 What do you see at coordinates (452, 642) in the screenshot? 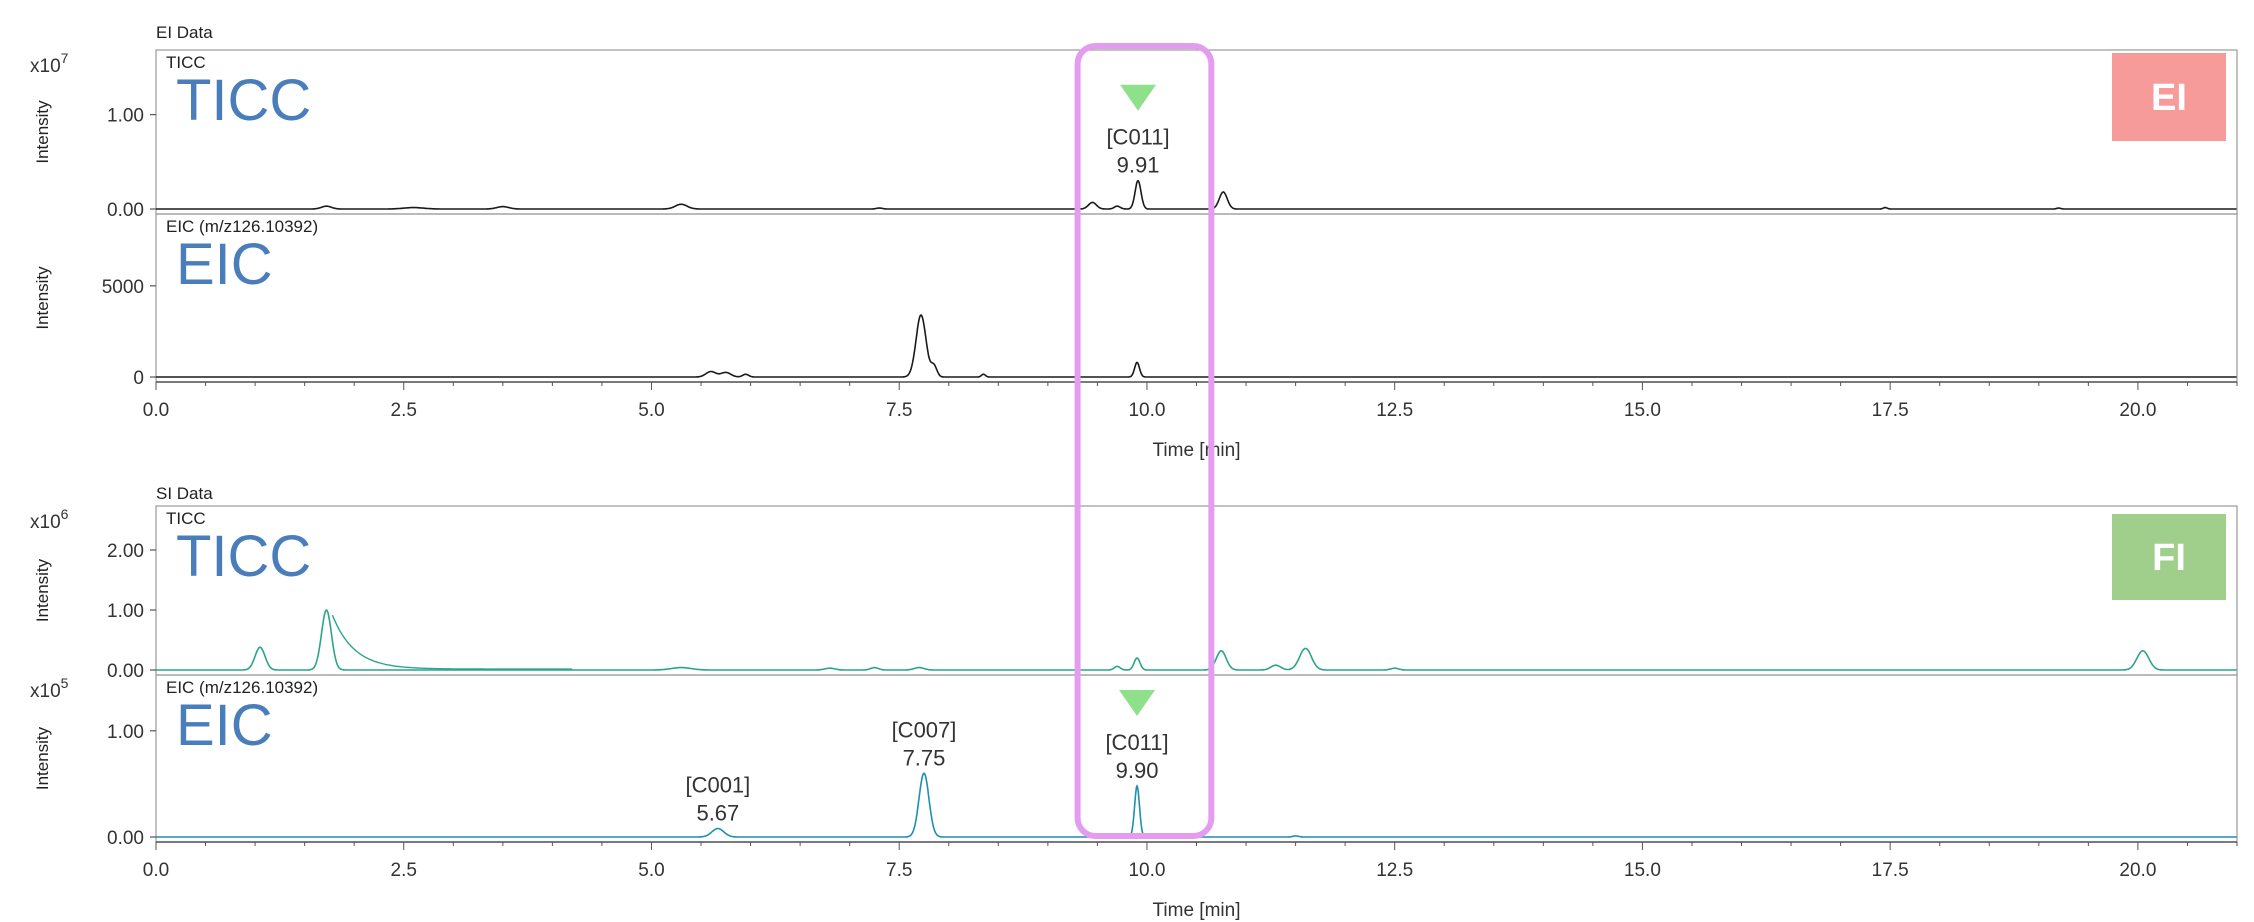
I see `chromatogram-tail` at bounding box center [452, 642].